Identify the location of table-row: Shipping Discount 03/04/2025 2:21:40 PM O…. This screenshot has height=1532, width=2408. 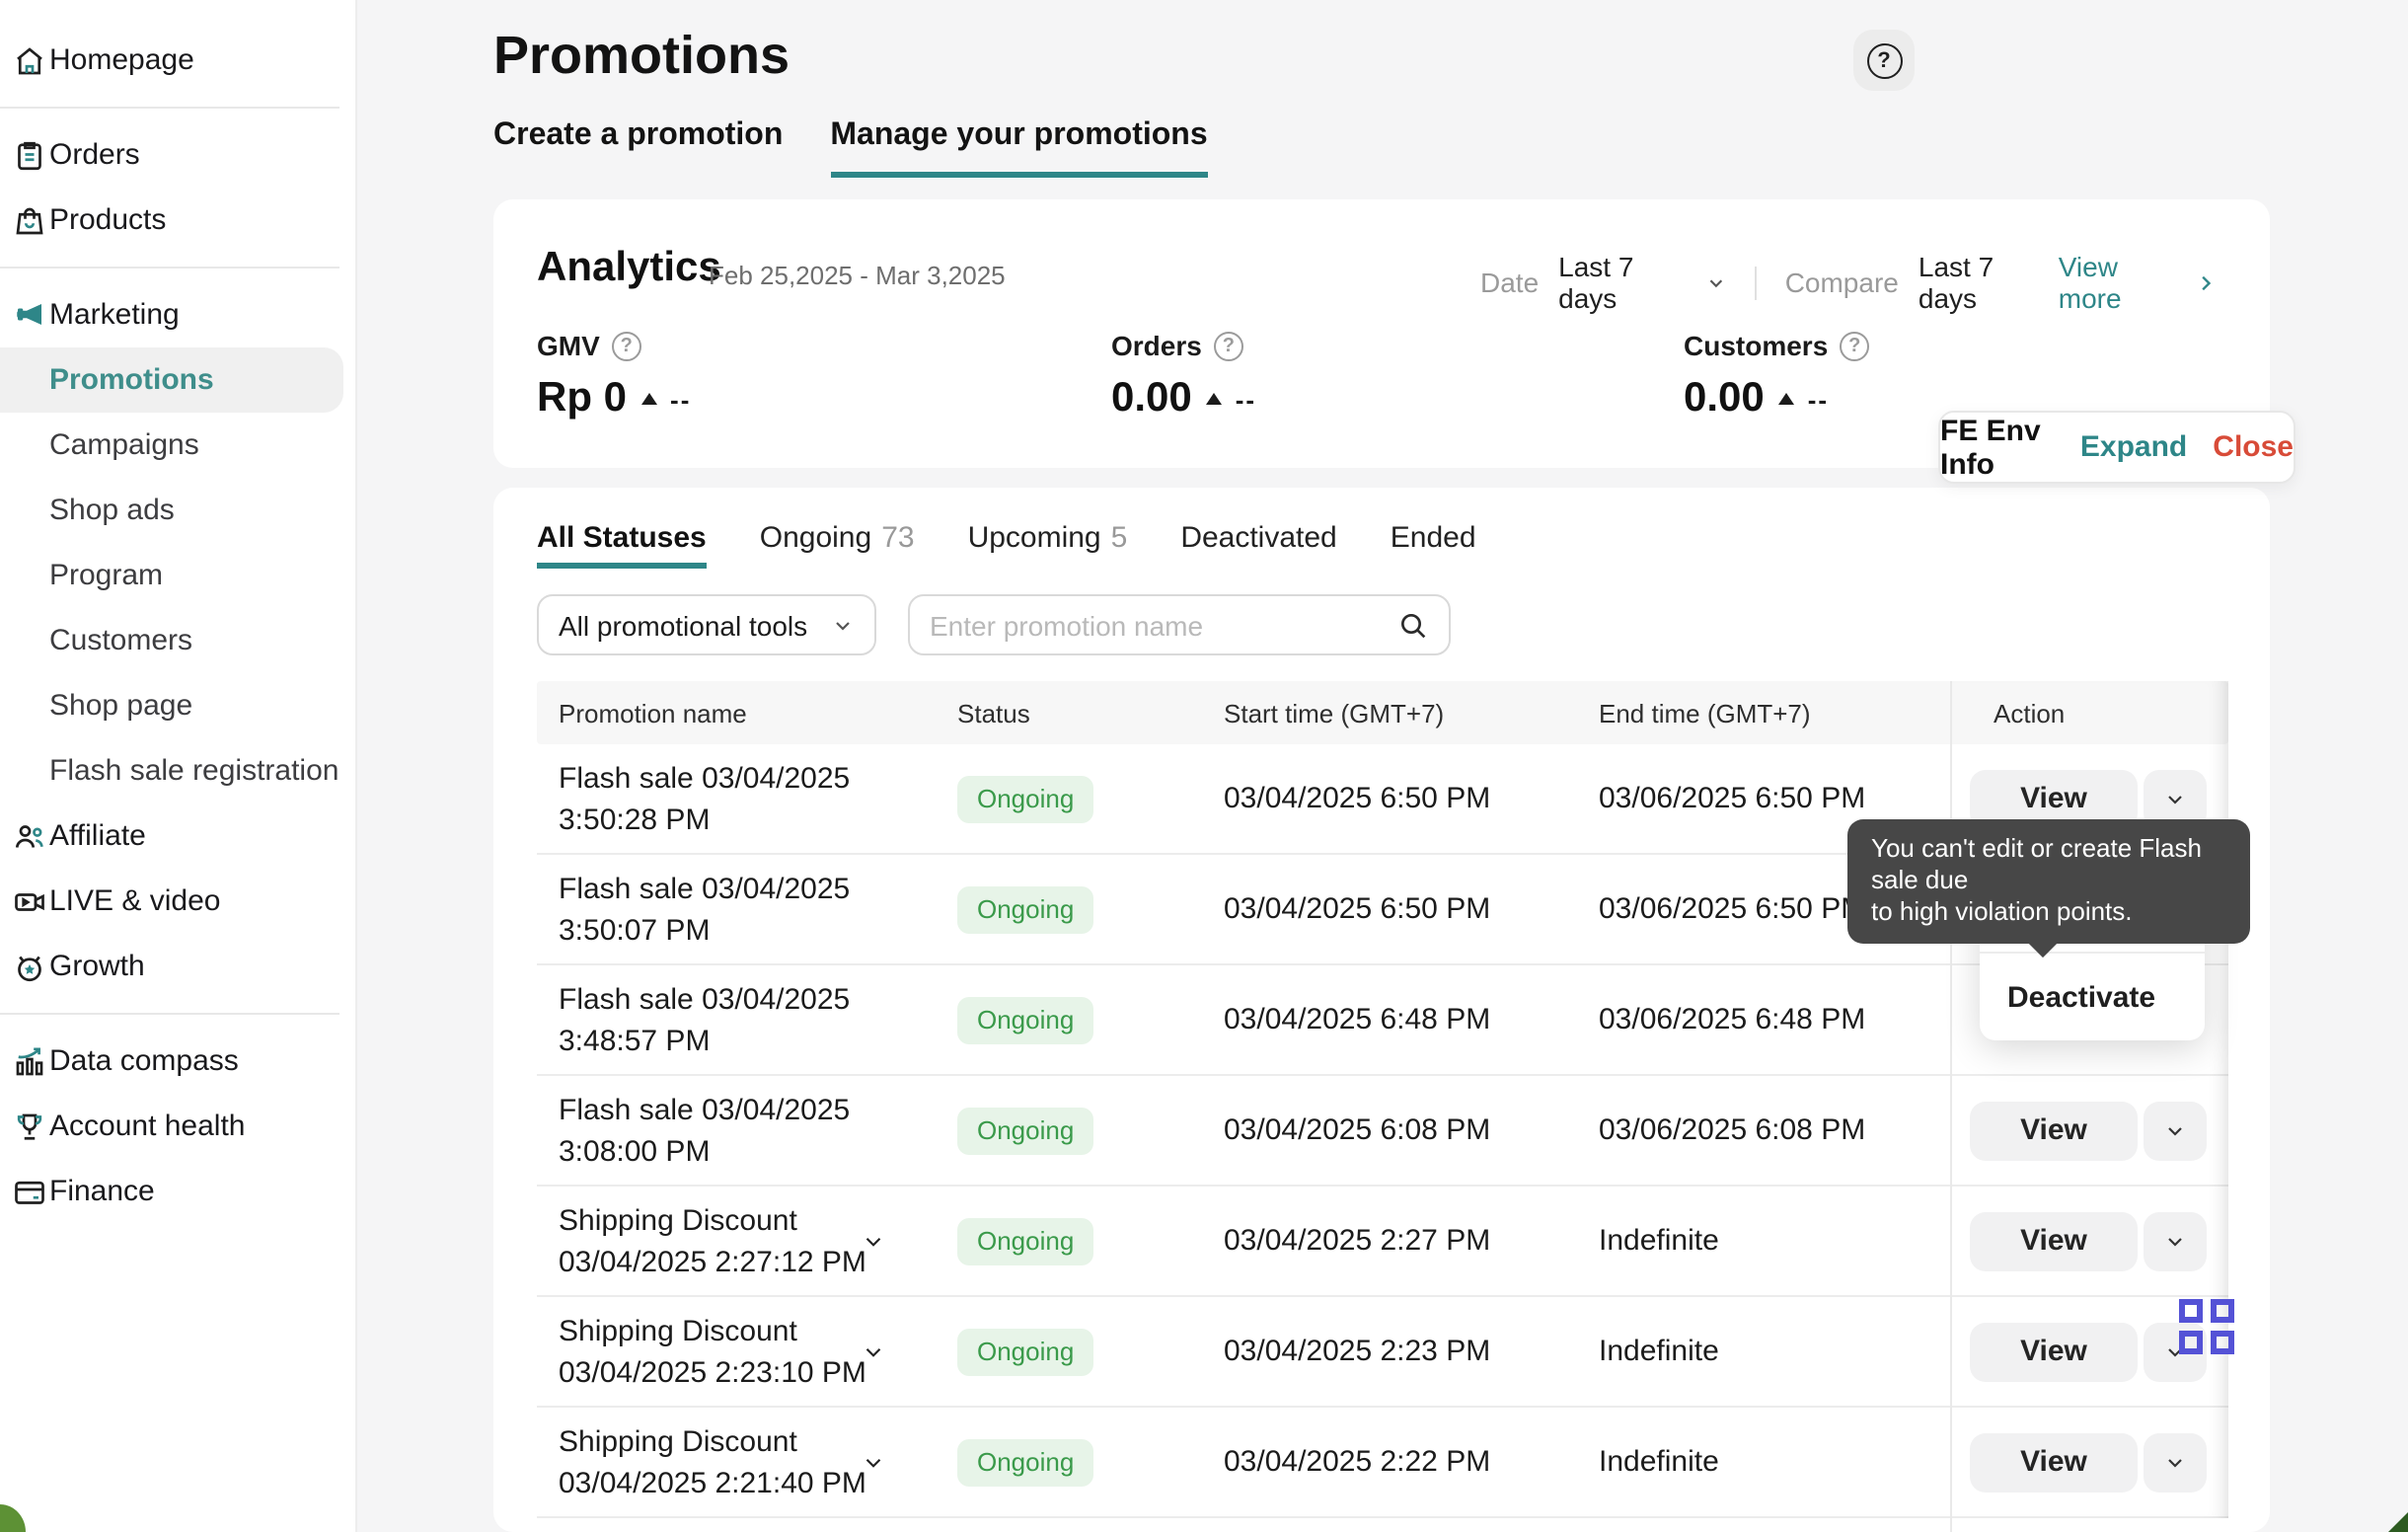
(1383, 1463).